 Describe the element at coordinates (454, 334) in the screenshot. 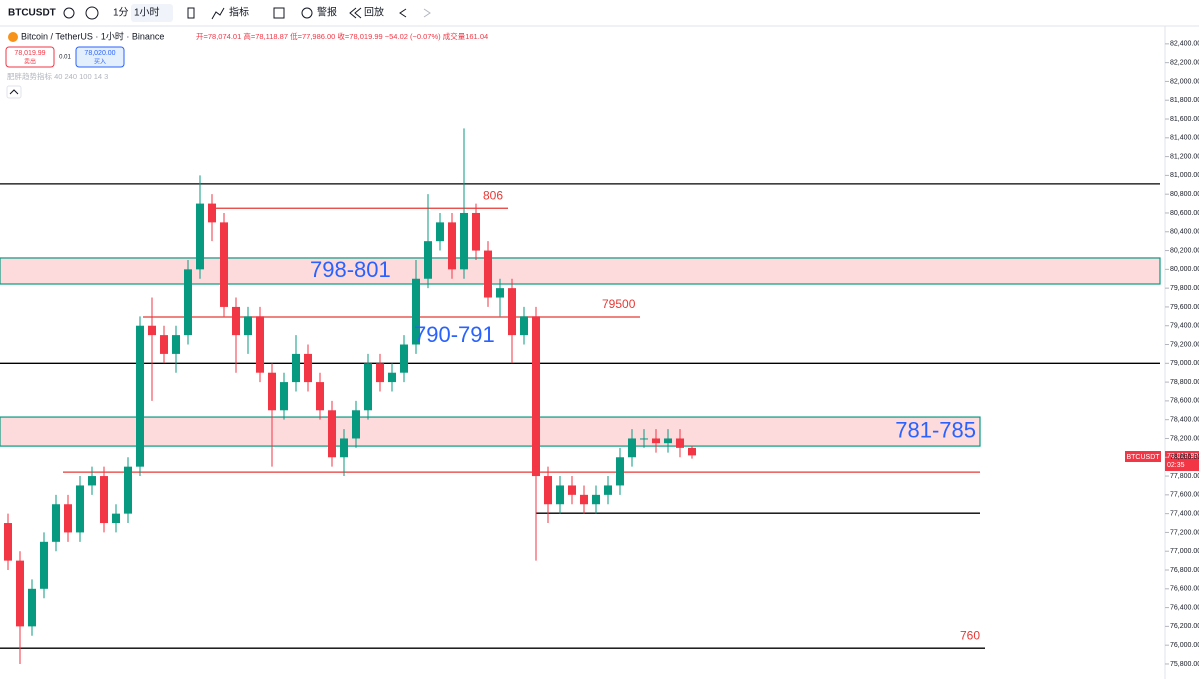

I see `annotation: 790-791` at that location.